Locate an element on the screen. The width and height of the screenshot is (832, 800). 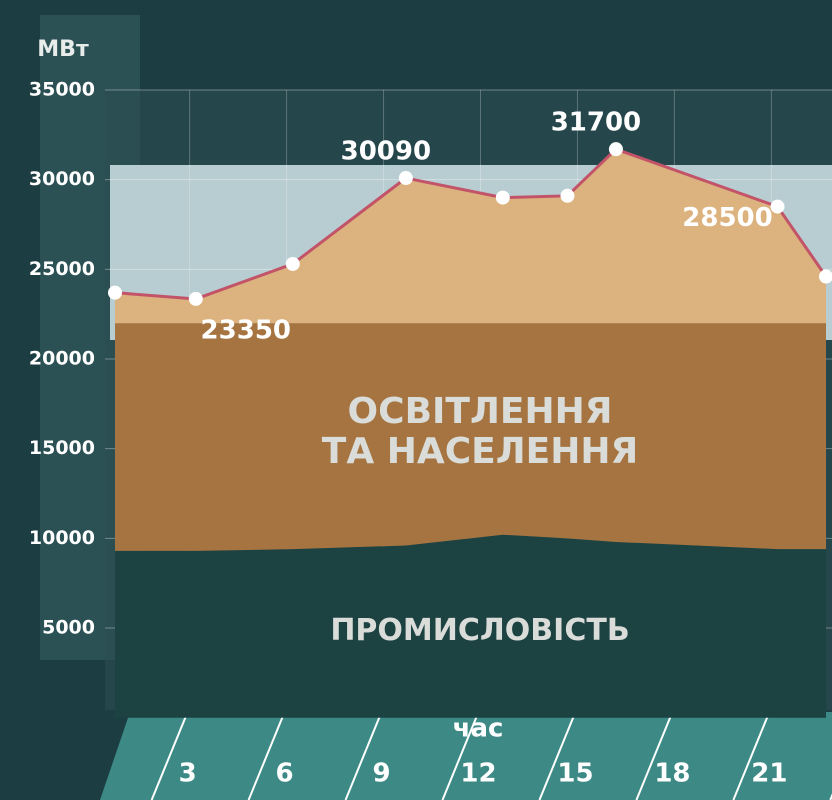
data-label: 23350 is located at coordinates (246, 330).